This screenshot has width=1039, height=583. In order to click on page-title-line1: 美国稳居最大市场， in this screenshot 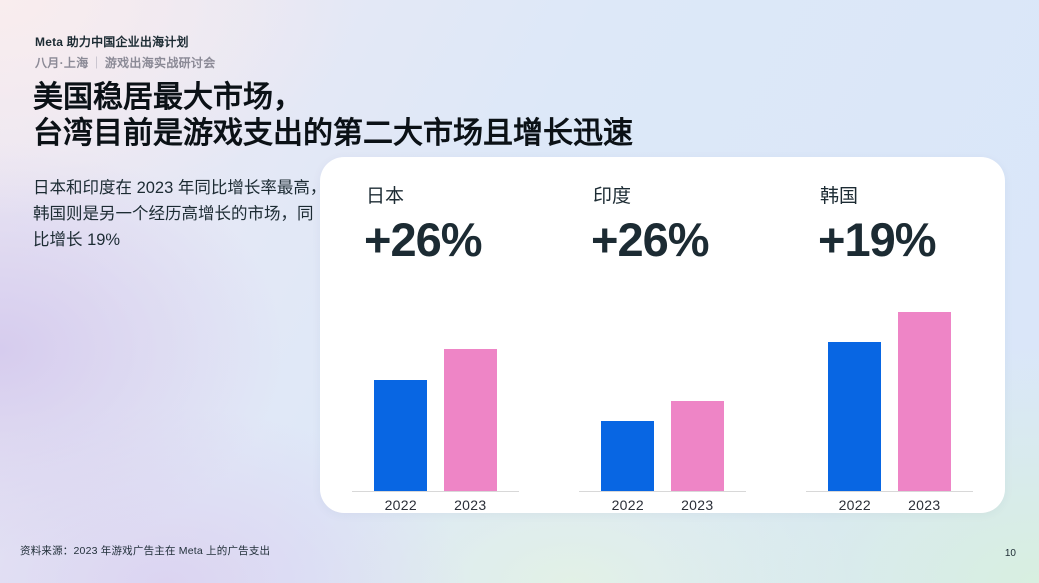, I will do `click(168, 97)`.